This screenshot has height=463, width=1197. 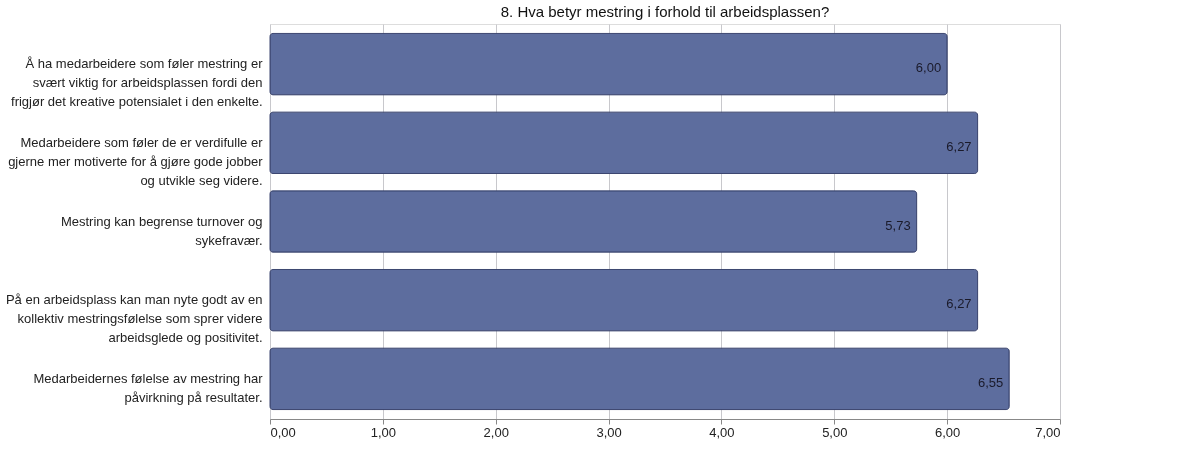 I want to click on data-label: 6,55, so click(x=990, y=382).